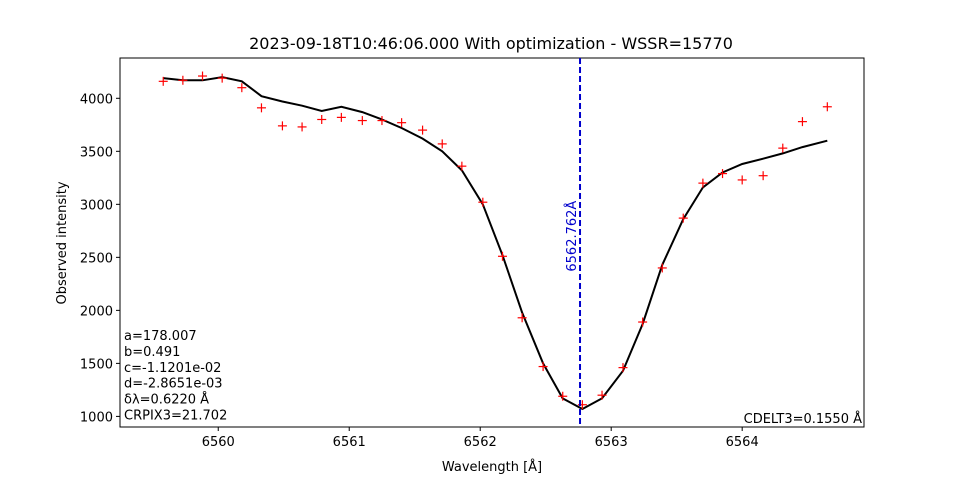 The height and width of the screenshot is (480, 960). What do you see at coordinates (803, 419) in the screenshot?
I see `cdelt-annotation: CDELT3=0.1550 Å` at bounding box center [803, 419].